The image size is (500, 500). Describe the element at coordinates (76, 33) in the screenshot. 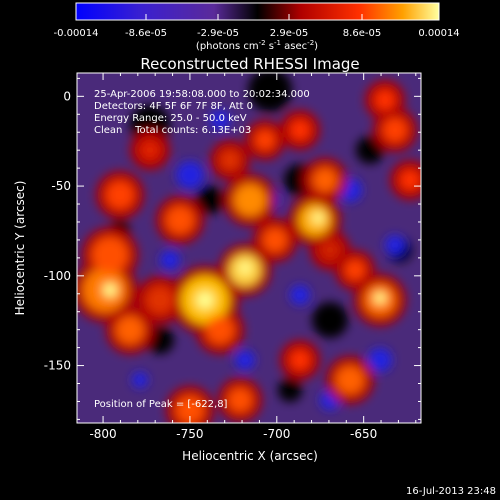

I see `colorbar-tick-label: -0.00014` at that location.